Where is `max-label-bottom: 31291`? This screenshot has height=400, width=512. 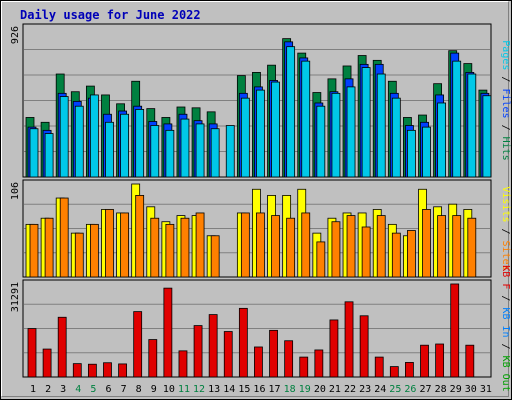
max-label-bottom: 31291 is located at coordinates (15, 297).